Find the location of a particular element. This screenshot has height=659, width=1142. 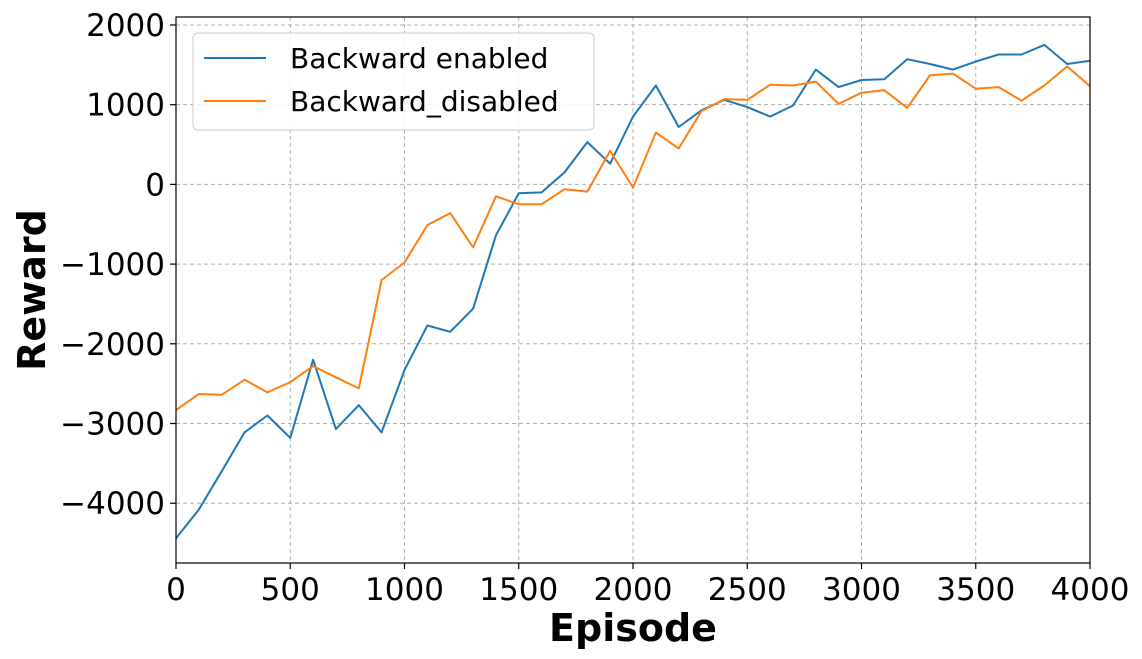

legend: Backward enabled Backward_disabled is located at coordinates (393, 81).